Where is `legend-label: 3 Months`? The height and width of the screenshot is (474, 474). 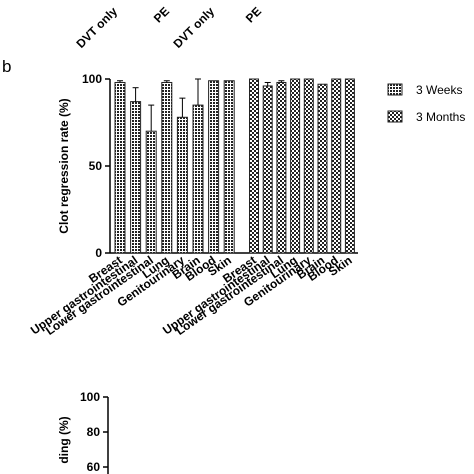 legend-label: 3 Months is located at coordinates (440, 117).